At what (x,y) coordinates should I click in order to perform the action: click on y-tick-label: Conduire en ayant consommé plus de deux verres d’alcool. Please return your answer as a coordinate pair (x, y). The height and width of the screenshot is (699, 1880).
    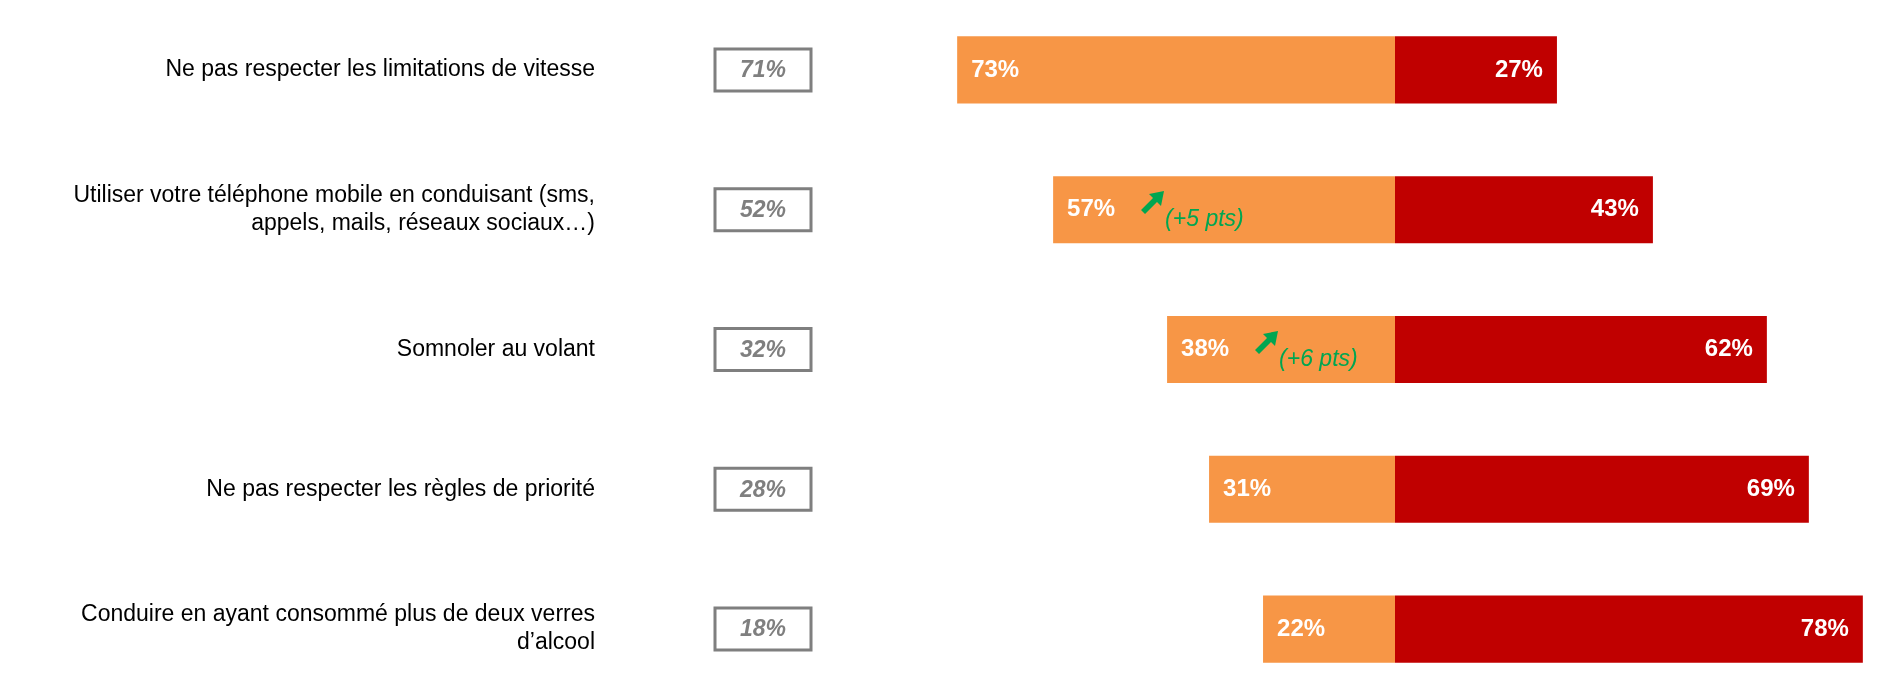
    Looking at the image, I should click on (338, 627).